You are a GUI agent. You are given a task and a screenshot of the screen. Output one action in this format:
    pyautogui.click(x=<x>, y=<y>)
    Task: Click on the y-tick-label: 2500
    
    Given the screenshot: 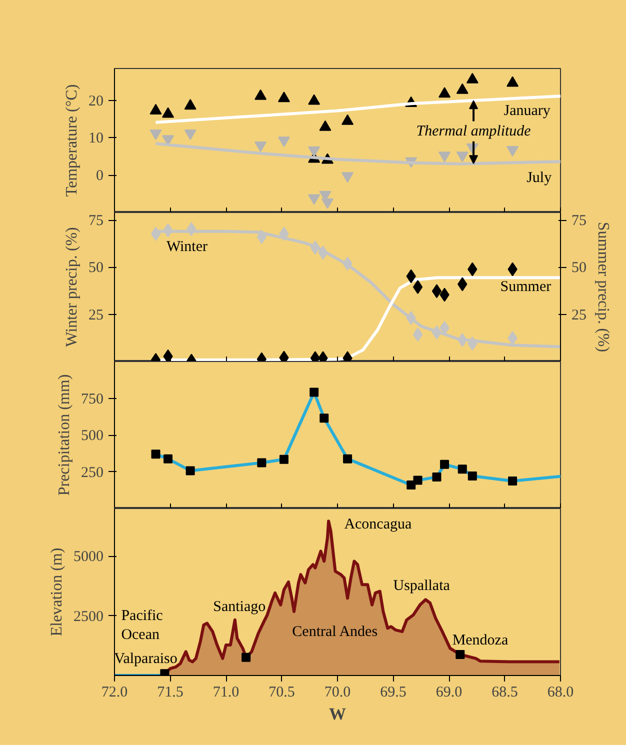 What is the action you would take?
    pyautogui.click(x=89, y=616)
    